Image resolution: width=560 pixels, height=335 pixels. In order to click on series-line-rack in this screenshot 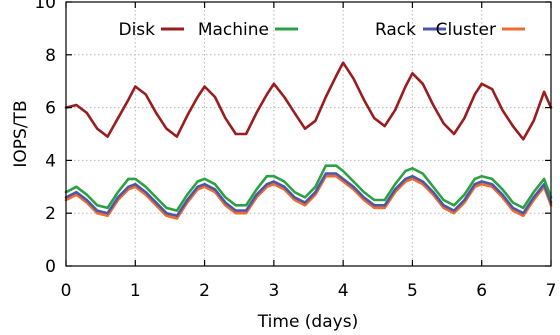, I will do `click(308, 195)`.